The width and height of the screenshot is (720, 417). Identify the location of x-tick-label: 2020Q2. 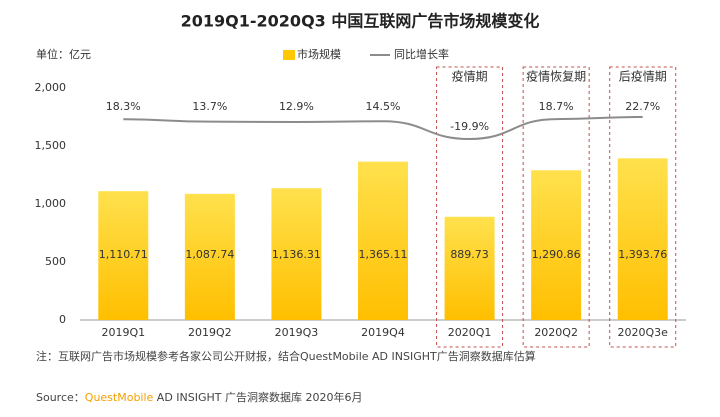
(556, 332).